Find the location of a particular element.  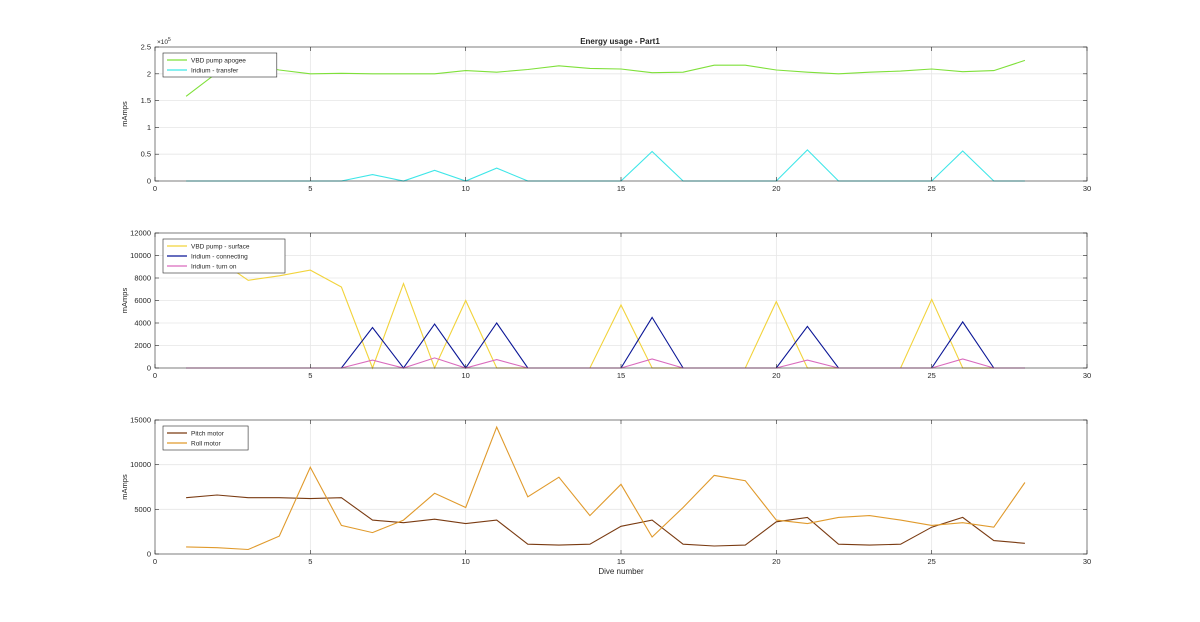

y-tick-label: 15000 is located at coordinates (140, 420).